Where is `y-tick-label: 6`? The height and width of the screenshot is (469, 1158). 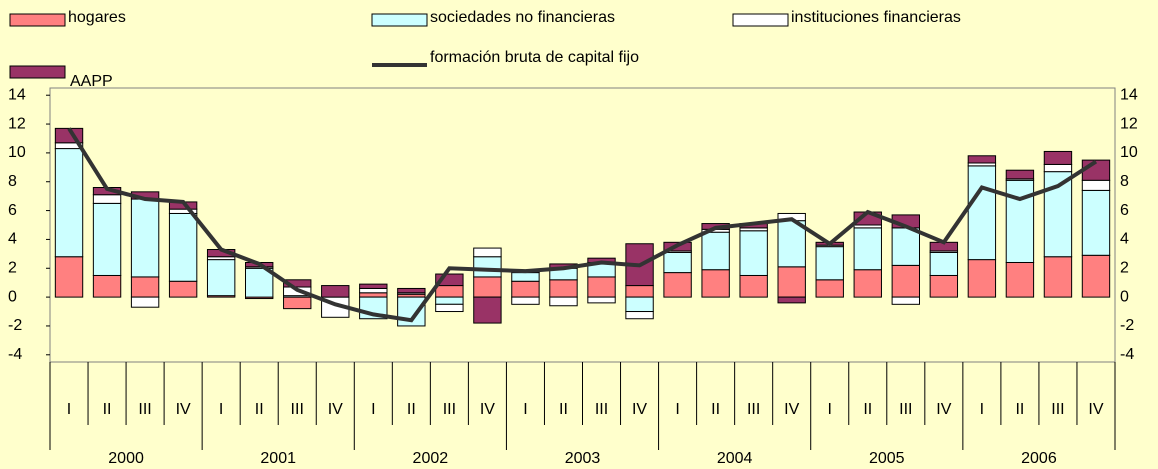
y-tick-label: 6 is located at coordinates (12, 210).